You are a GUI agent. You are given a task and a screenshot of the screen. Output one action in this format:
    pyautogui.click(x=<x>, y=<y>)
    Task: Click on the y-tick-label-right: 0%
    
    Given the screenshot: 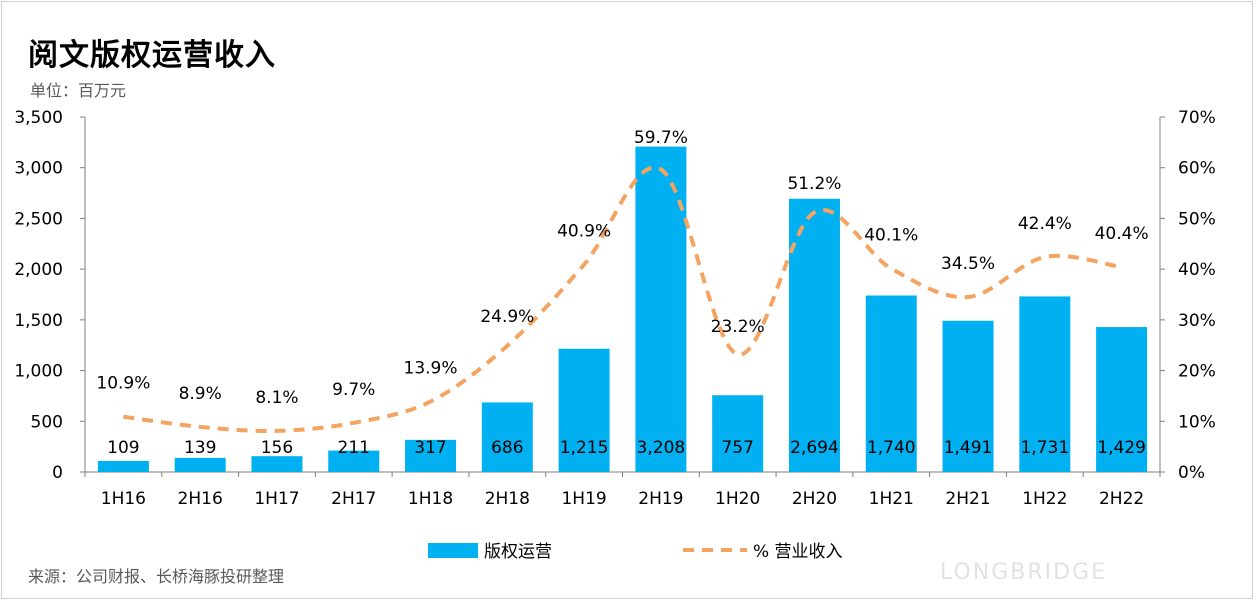 What is the action you would take?
    pyautogui.click(x=1191, y=473)
    